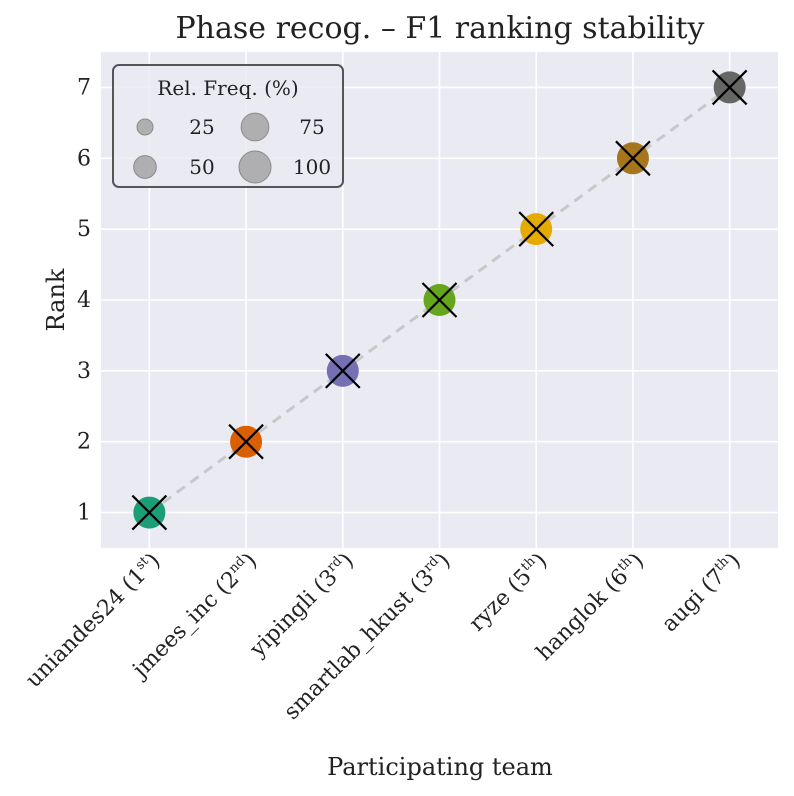  I want to click on y-tick-labels: 1 2 3 4 5 6 7, so click(84, 300).